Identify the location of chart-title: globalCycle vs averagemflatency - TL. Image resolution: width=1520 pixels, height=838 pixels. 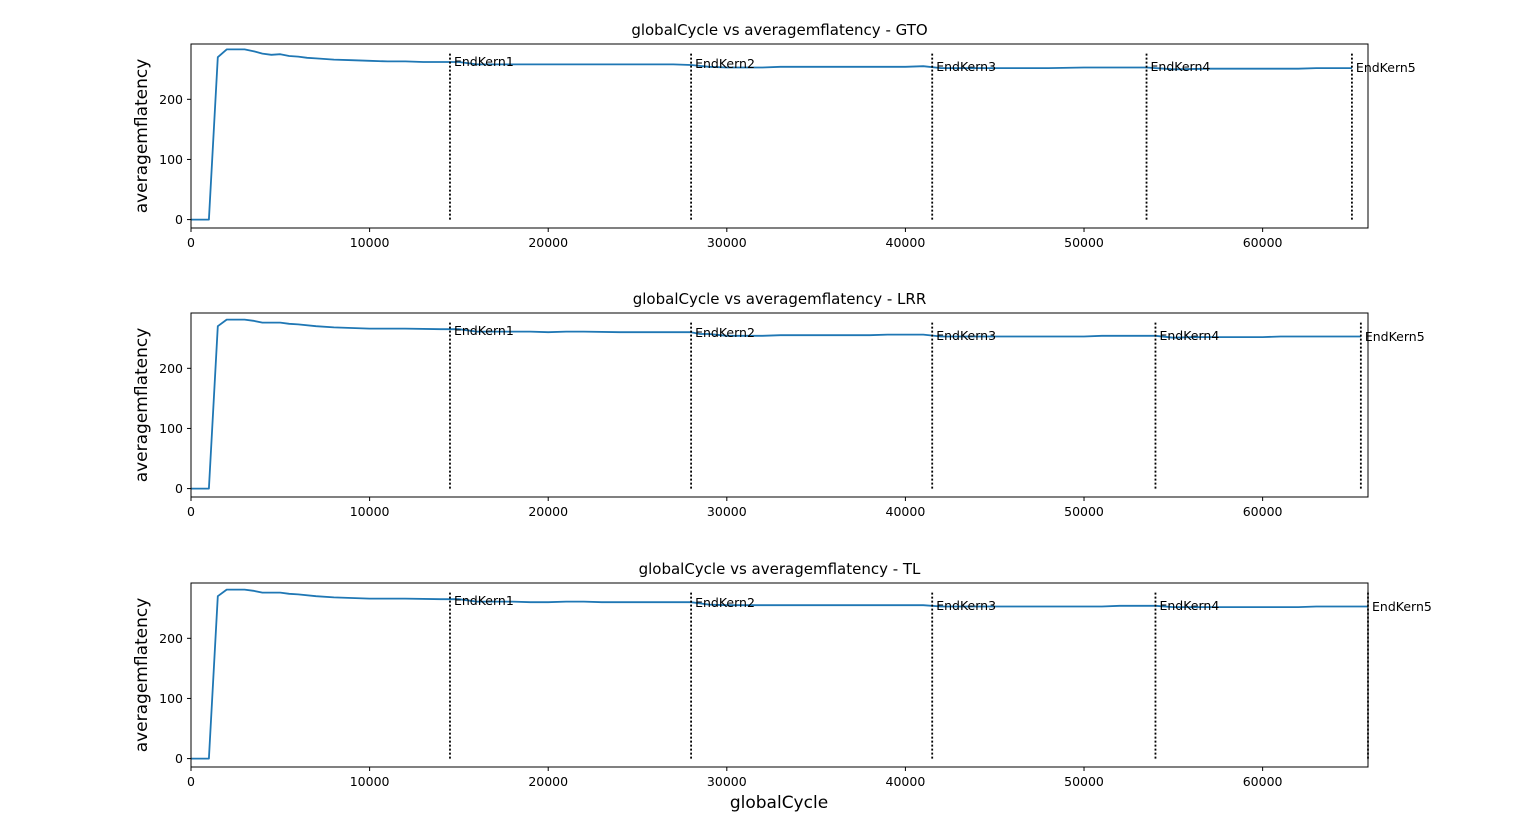
(780, 569).